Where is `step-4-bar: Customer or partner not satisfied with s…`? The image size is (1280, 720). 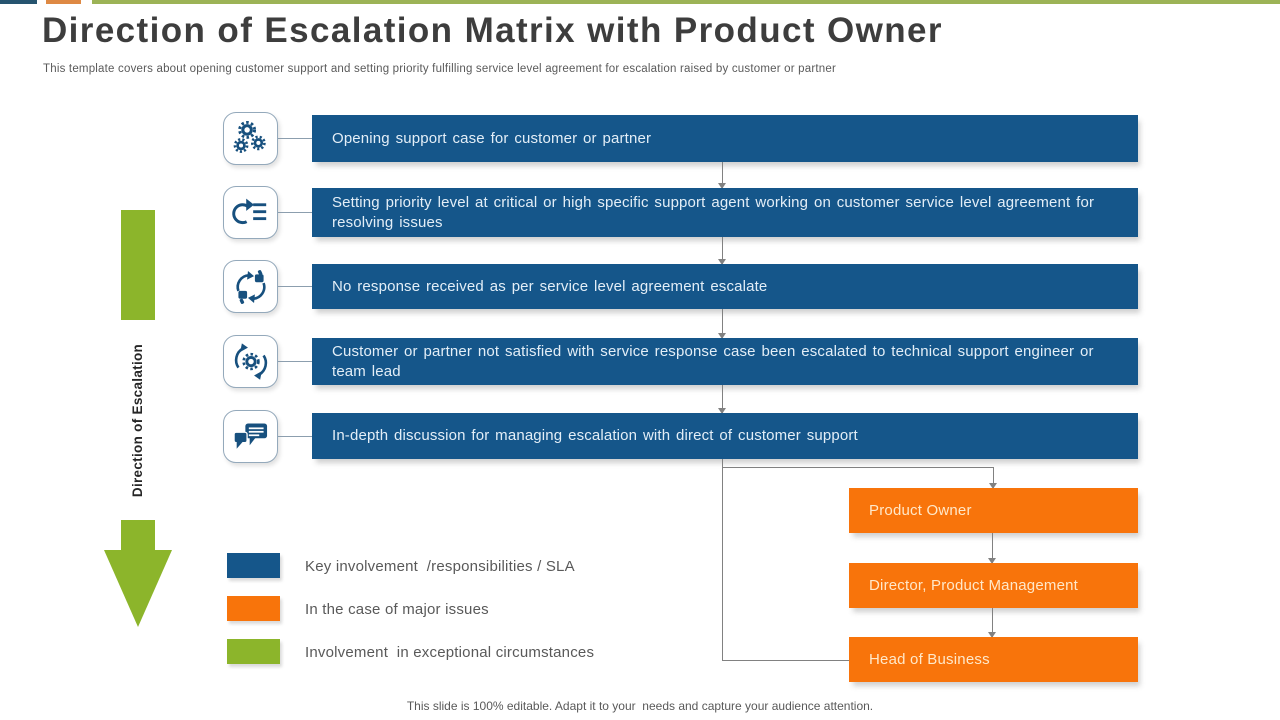
step-4-bar: Customer or partner not satisfied with s… is located at coordinates (725, 361).